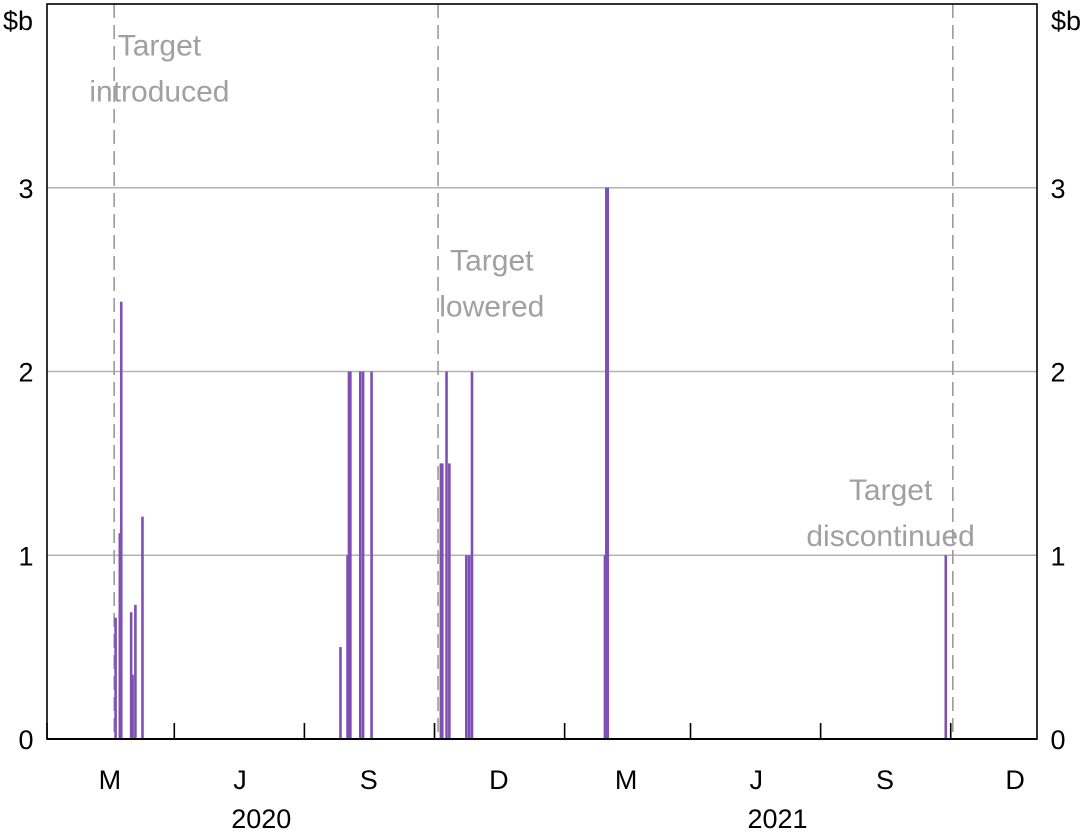 The height and width of the screenshot is (832, 1084). Describe the element at coordinates (890, 536) in the screenshot. I see `annotation-label: discontinued` at that location.